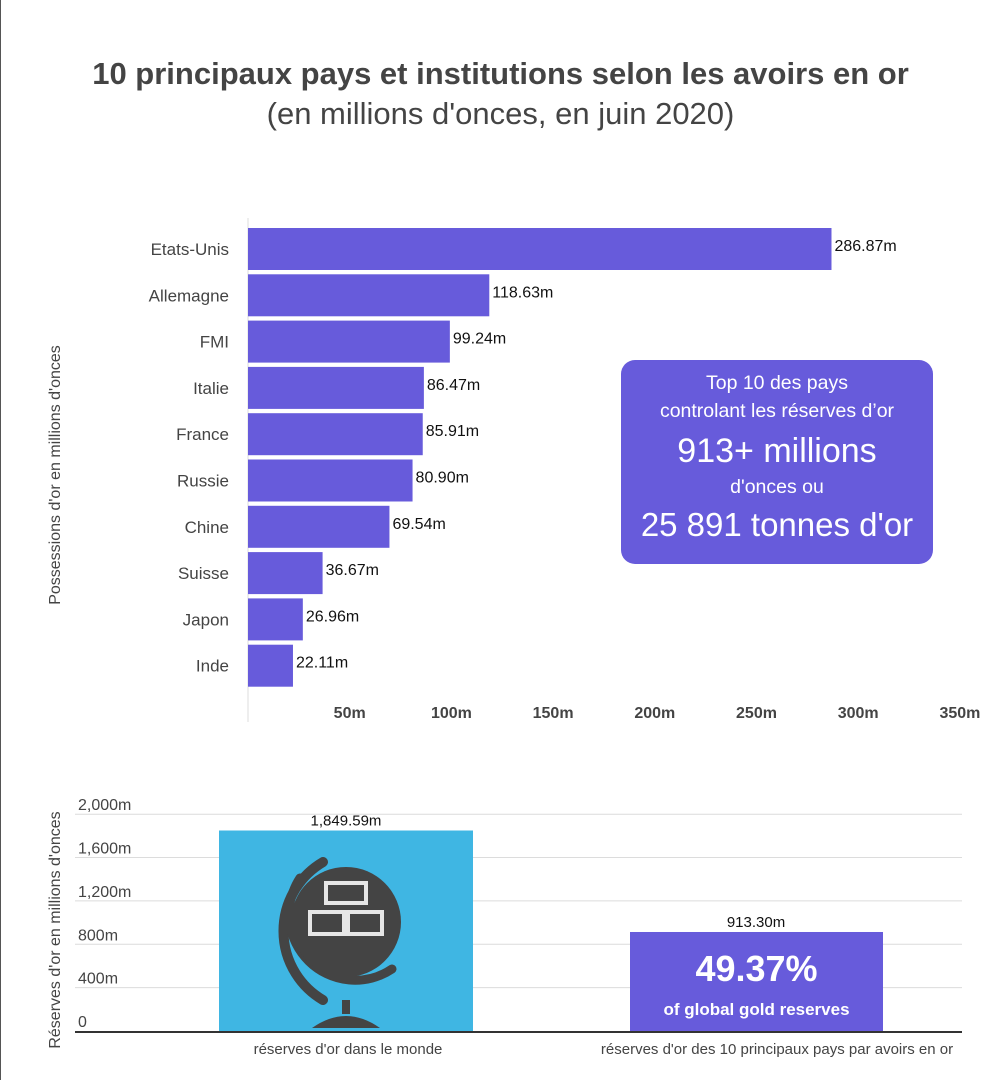 The image size is (1001, 1080). I want to click on callout-line-2: controlant les réserves d’or, so click(777, 411).